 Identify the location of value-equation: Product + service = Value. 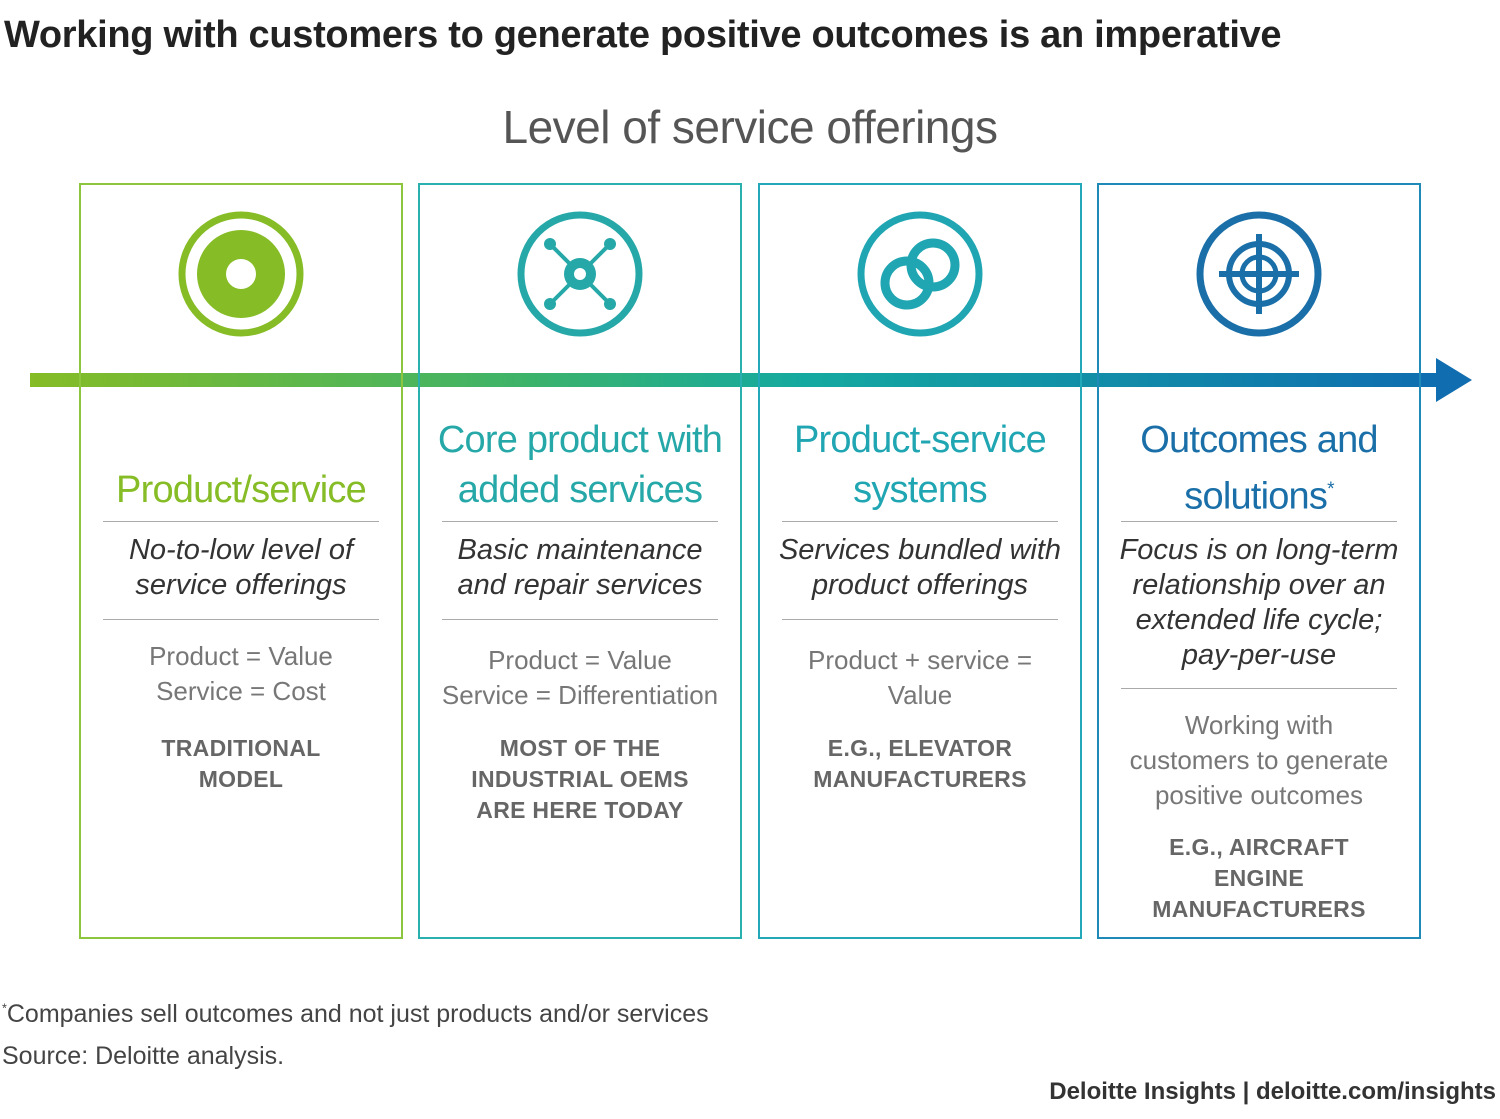
(920, 677).